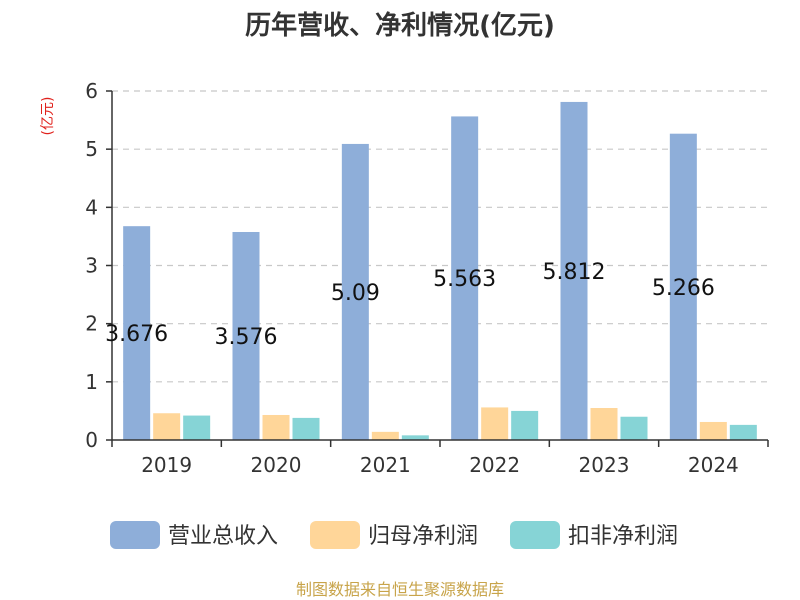 Image resolution: width=800 pixels, height=600 pixels. What do you see at coordinates (623, 536) in the screenshot?
I see `legend-label: 扣非净利润` at bounding box center [623, 536].